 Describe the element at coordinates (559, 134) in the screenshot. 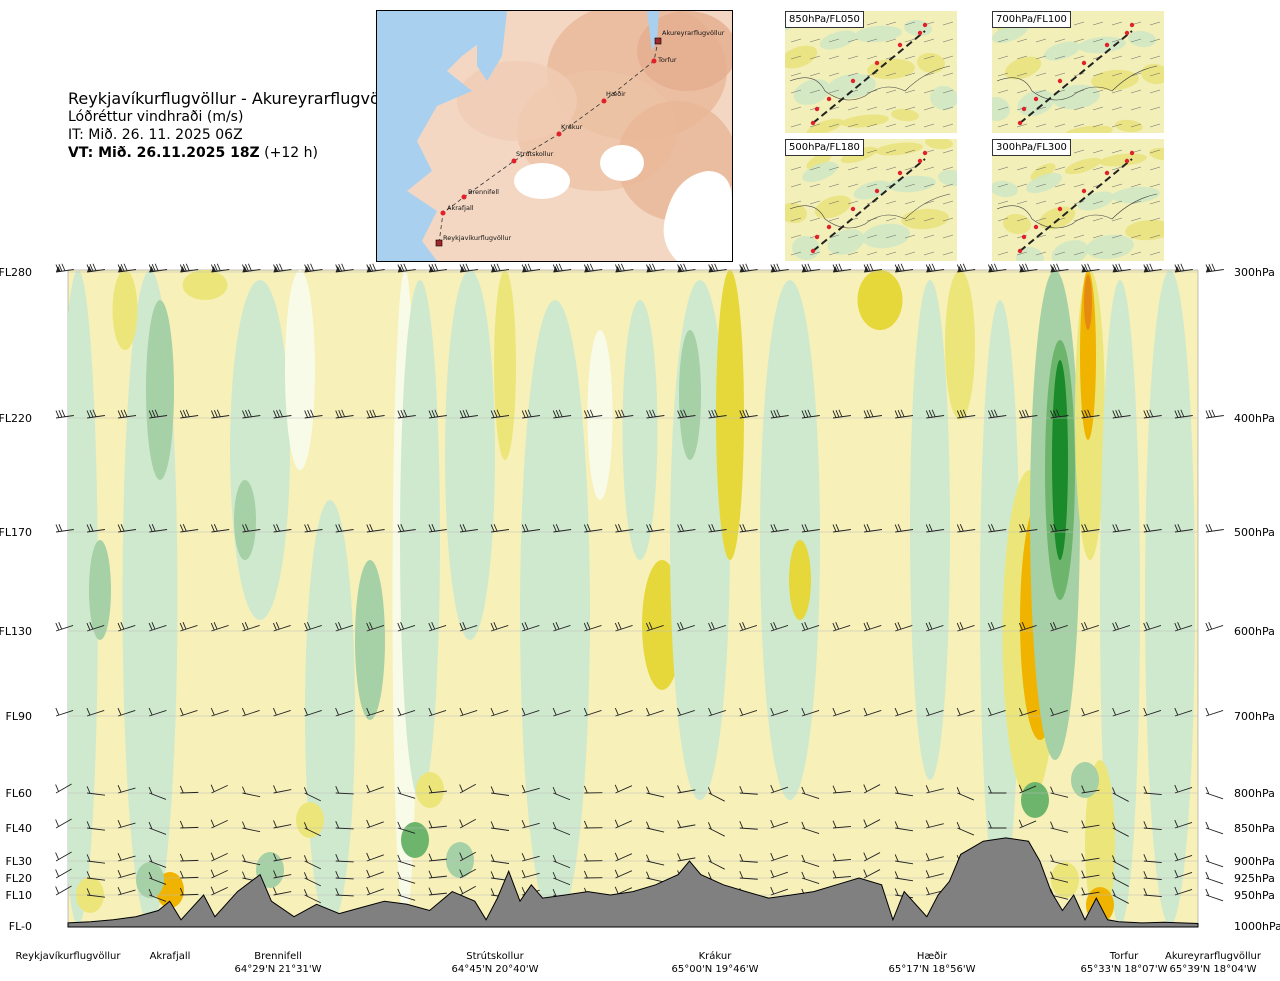

I see `waypoint-marker` at that location.